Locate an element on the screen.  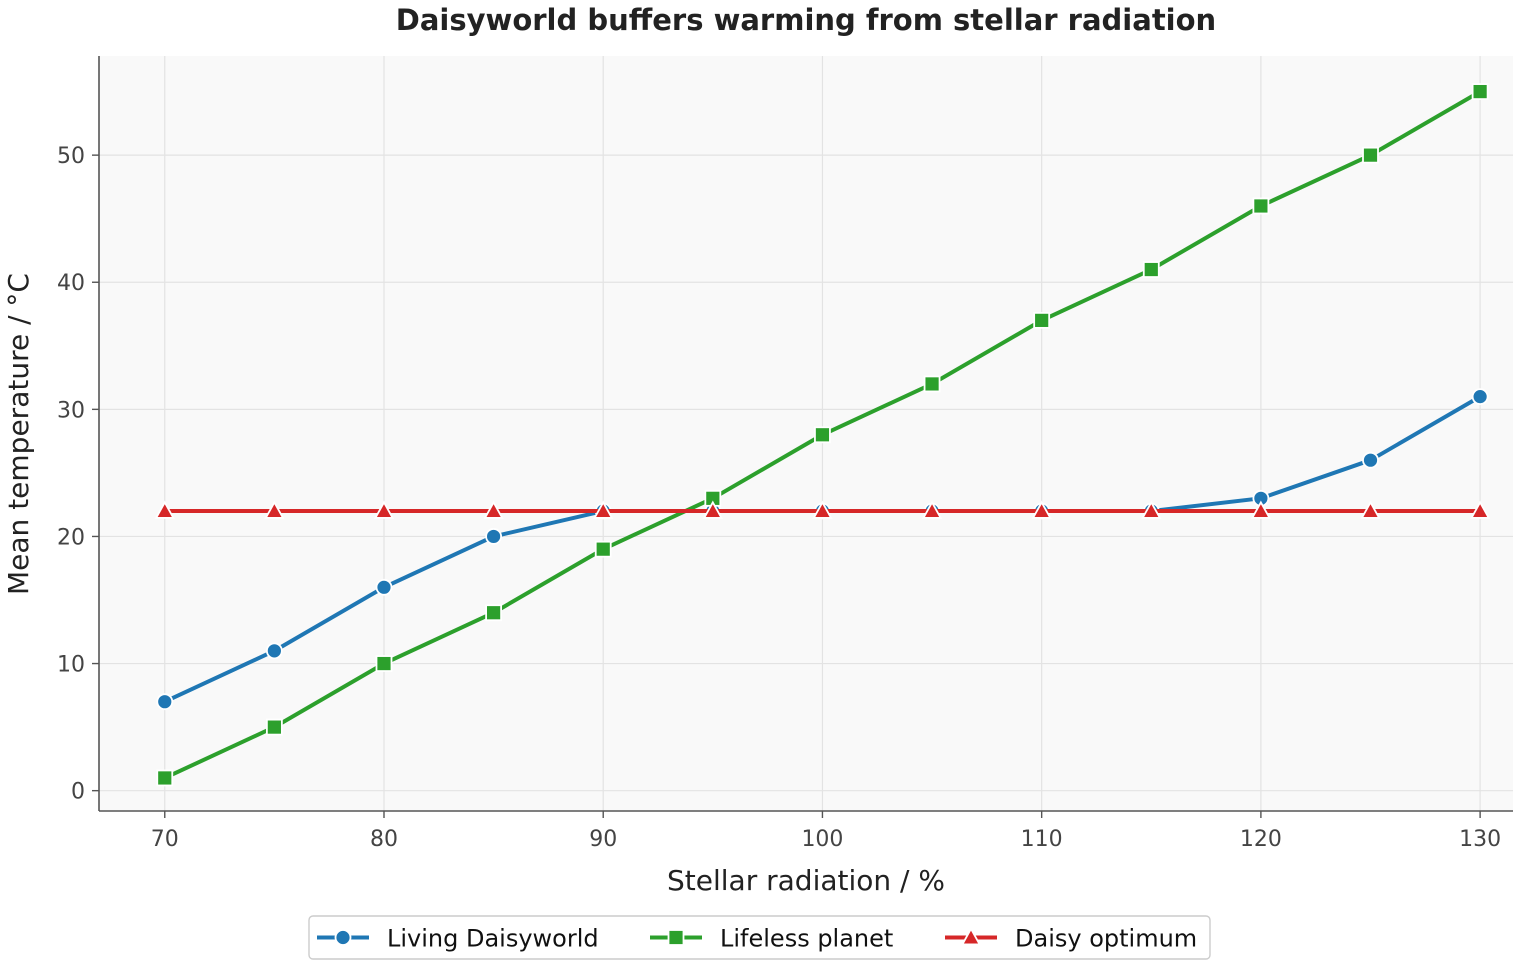
y-tick-label: 40 is located at coordinates (71, 283).